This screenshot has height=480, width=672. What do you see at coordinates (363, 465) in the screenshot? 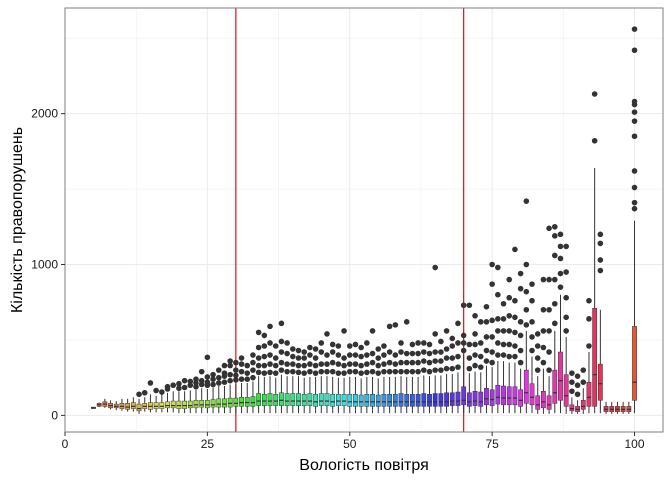
I see `x-axis-title: Вологість повітря` at bounding box center [363, 465].